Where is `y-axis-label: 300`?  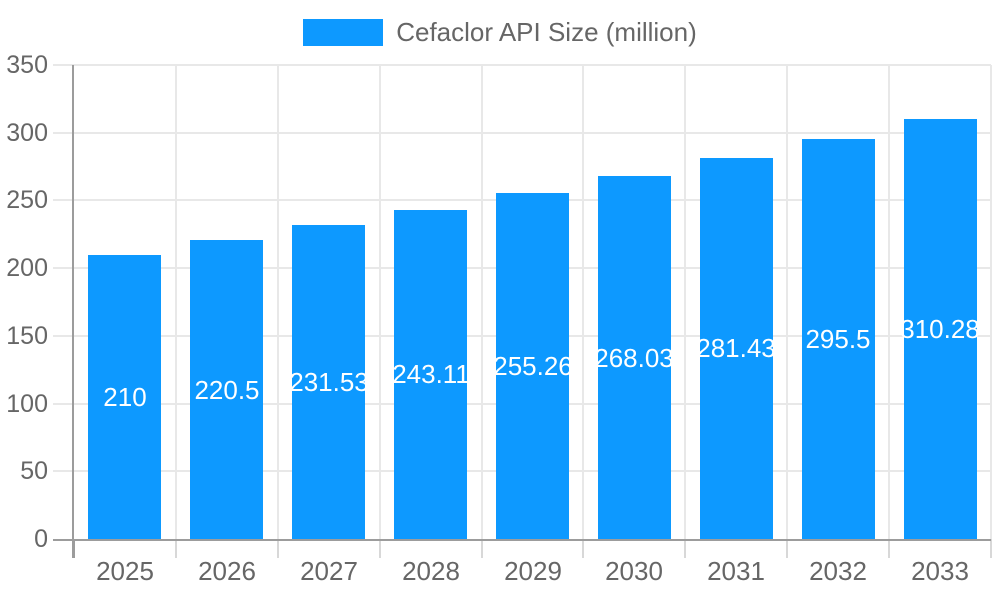
y-axis-label: 300 is located at coordinates (27, 133).